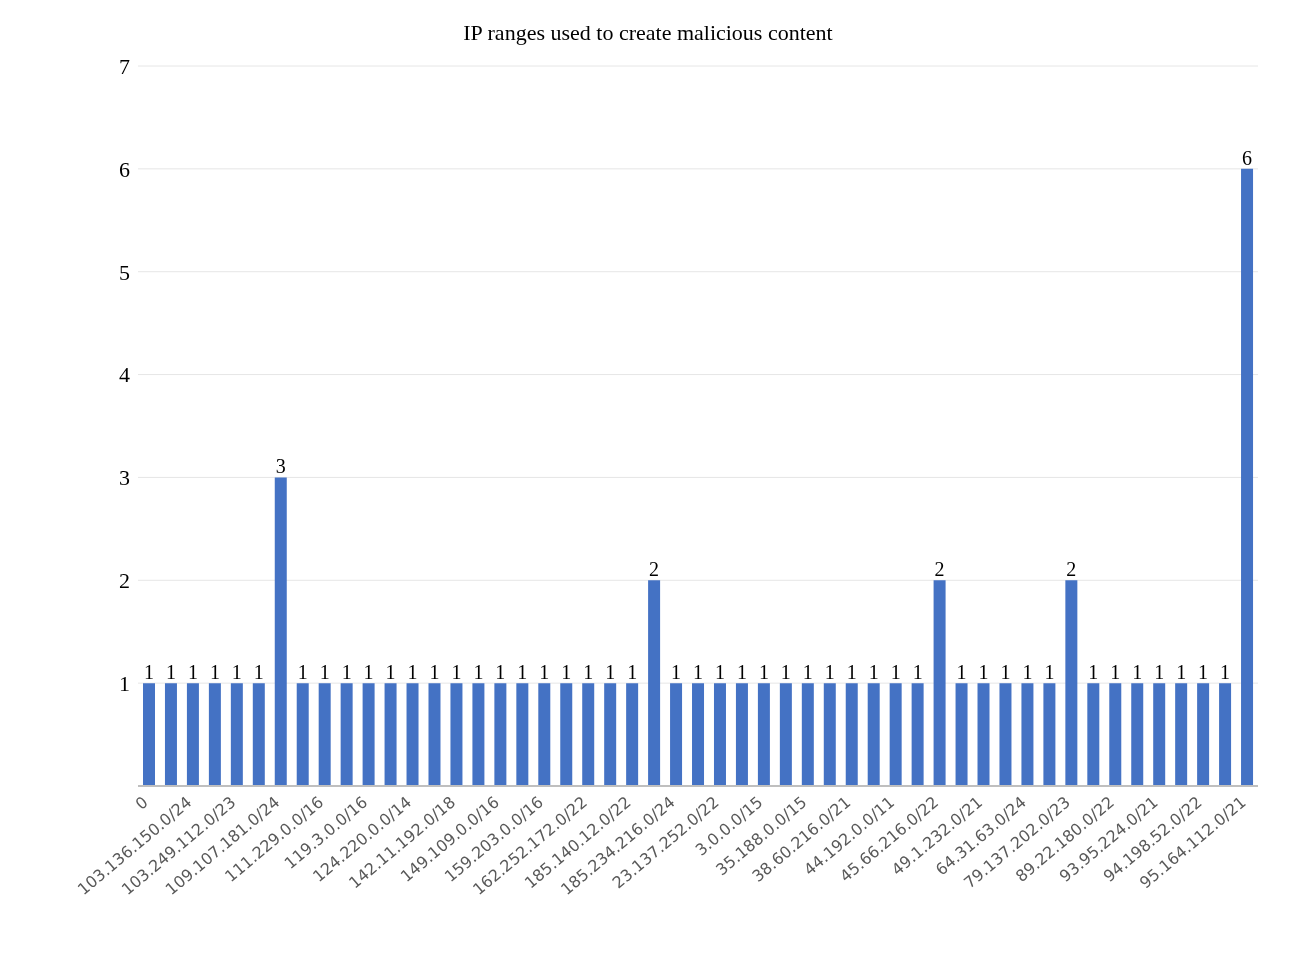 This screenshot has height=969, width=1302. Describe the element at coordinates (124, 272) in the screenshot. I see `y-tick-label: 5` at that location.